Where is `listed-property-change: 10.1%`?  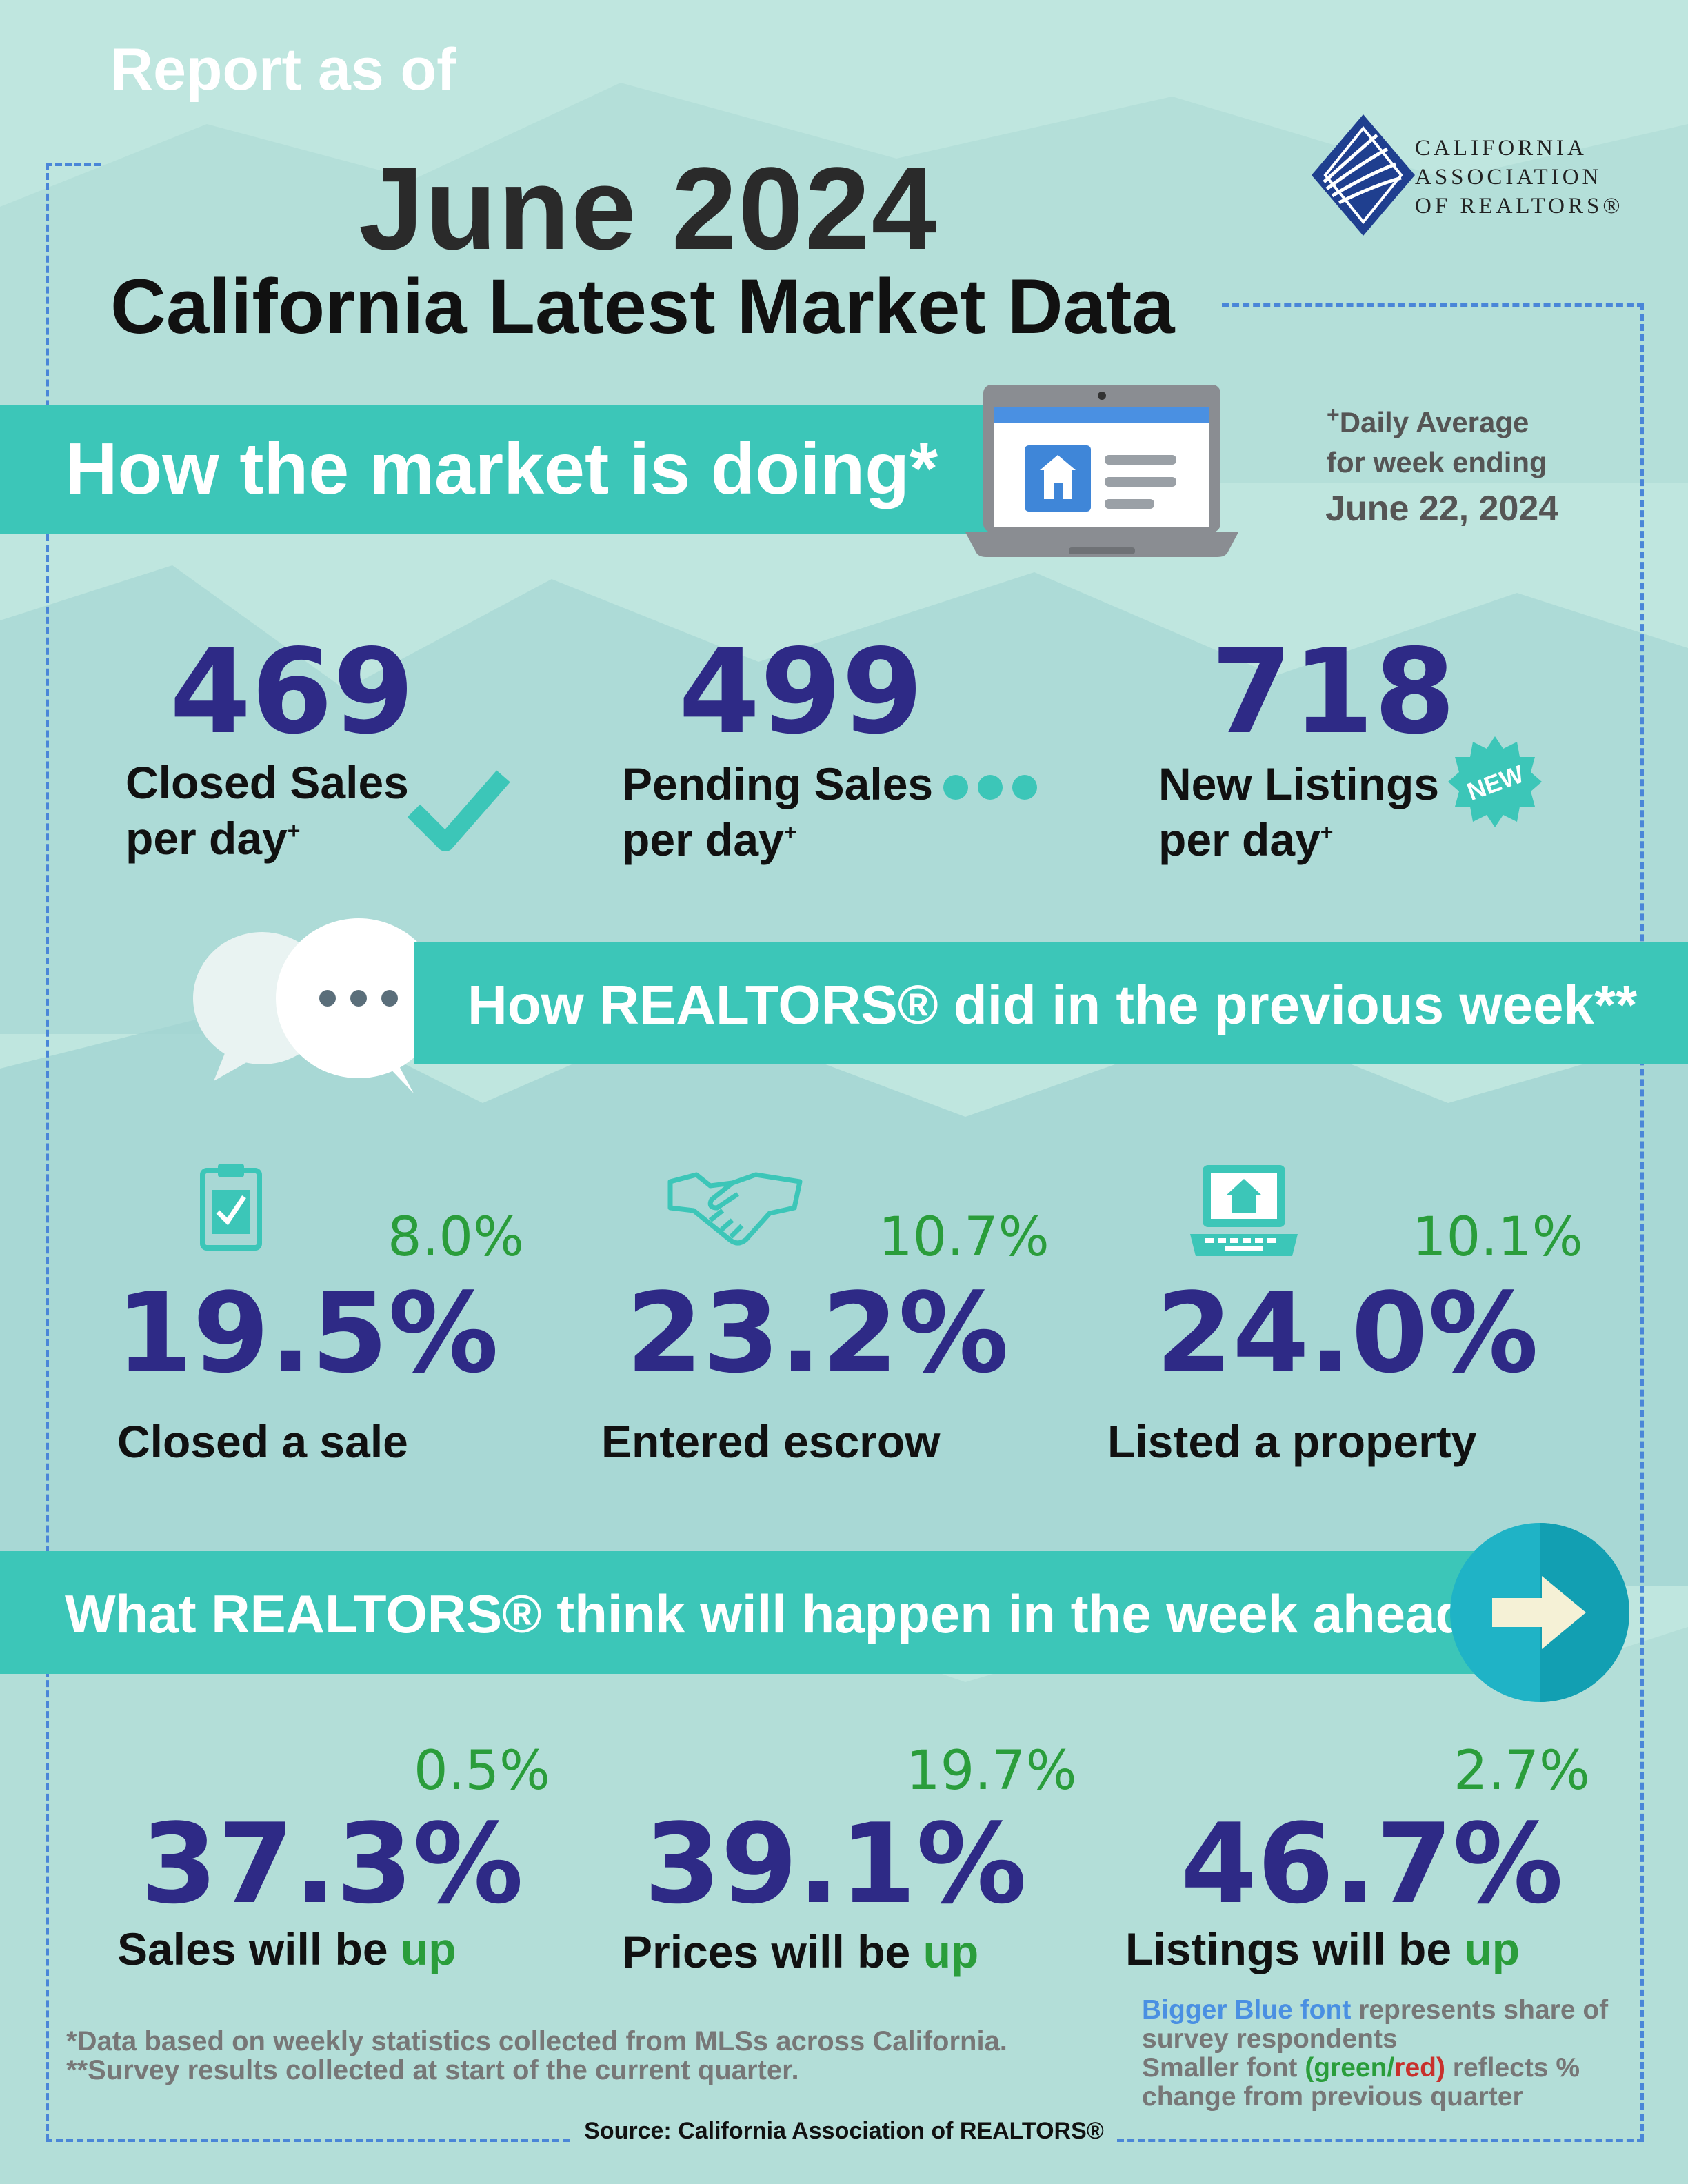
listed-property-change: 10.1% is located at coordinates (1497, 1237).